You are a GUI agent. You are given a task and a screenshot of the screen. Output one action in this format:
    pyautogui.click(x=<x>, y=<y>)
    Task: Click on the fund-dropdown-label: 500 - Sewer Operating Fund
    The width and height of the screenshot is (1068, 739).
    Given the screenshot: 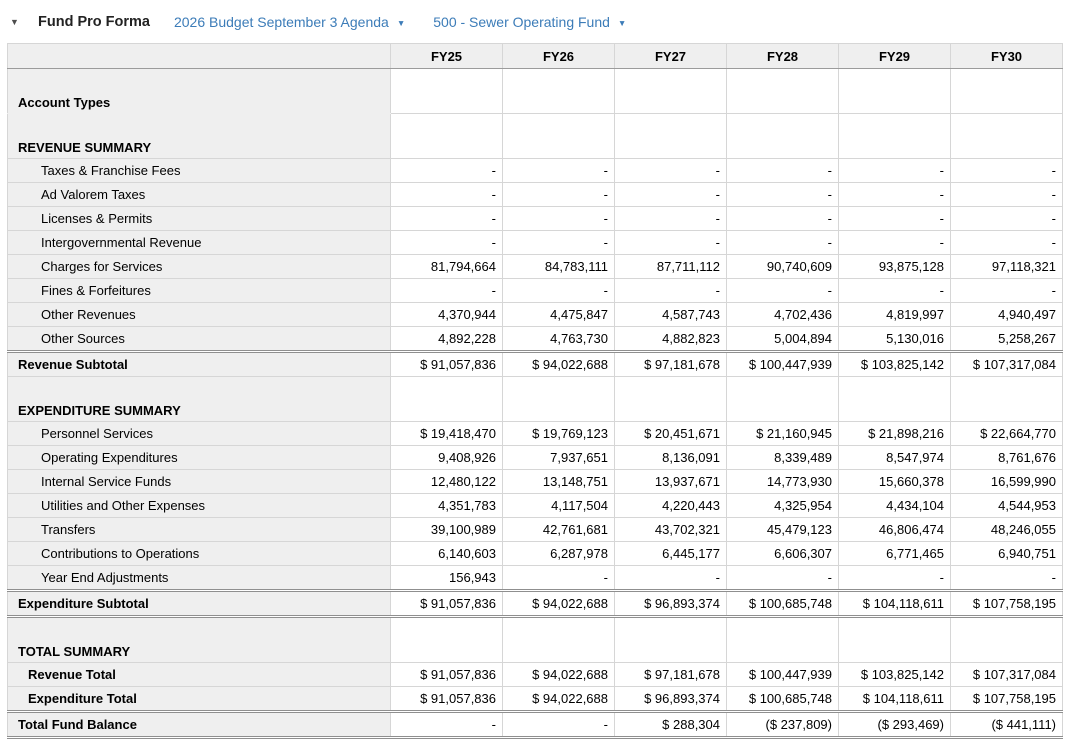 What is the action you would take?
    pyautogui.click(x=521, y=22)
    